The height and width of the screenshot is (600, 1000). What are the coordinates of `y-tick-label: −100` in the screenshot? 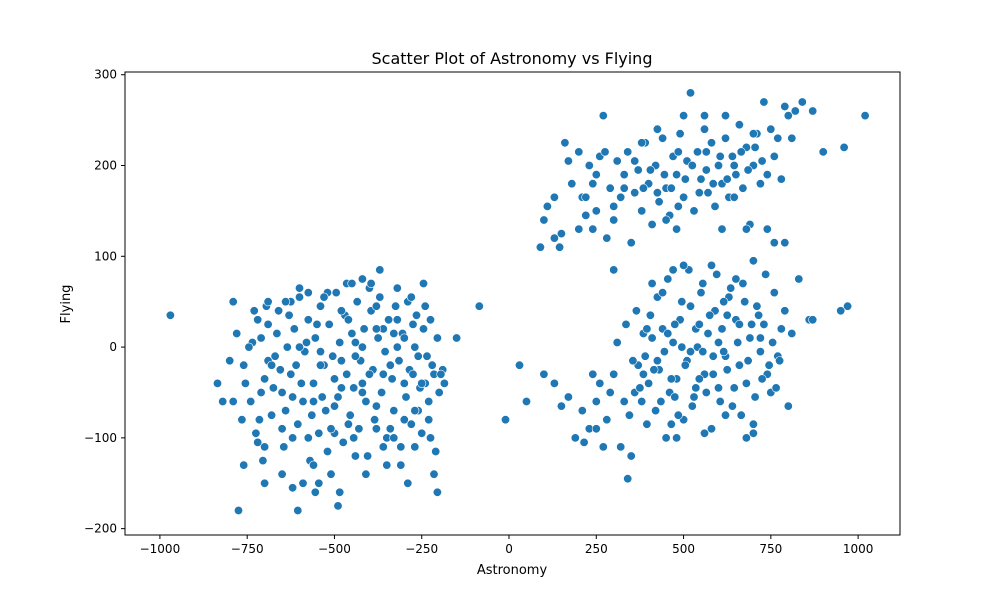 It's located at (100, 438).